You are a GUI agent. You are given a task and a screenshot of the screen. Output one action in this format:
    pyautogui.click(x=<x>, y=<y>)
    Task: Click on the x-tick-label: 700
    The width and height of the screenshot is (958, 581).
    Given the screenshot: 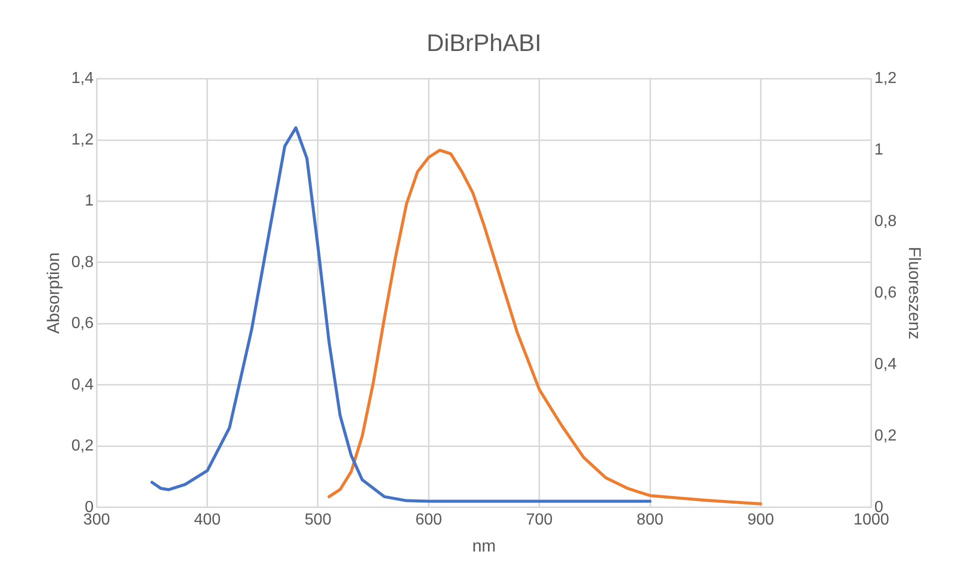 What is the action you would take?
    pyautogui.click(x=539, y=519)
    